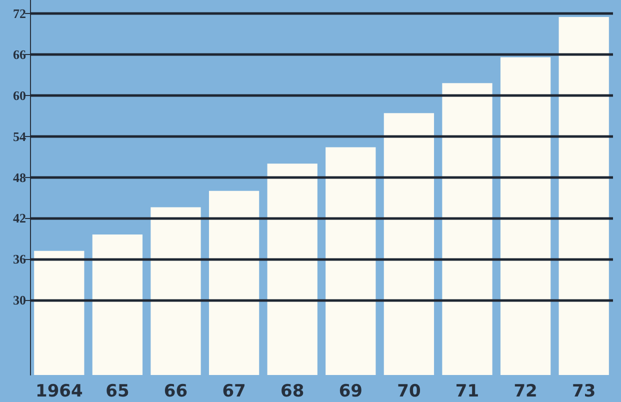  Describe the element at coordinates (409, 392) in the screenshot. I see `x-tick-label: 70` at that location.